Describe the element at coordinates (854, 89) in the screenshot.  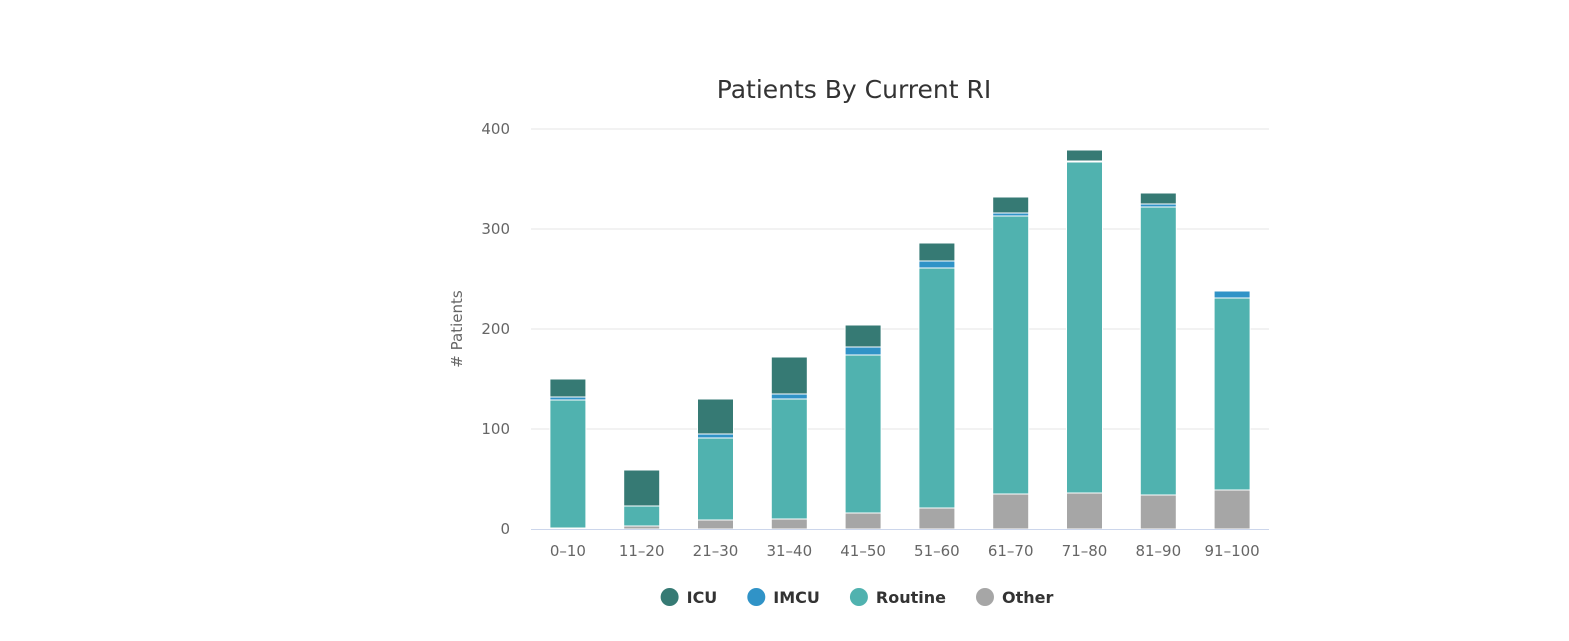
I see `chart-title: Patients By Current RI` at that location.